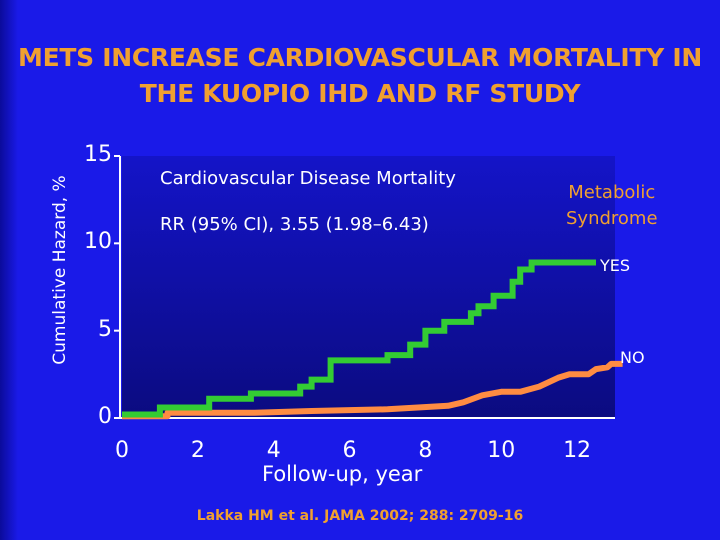  Describe the element at coordinates (360, 93) in the screenshot. I see `slide-title-line-2: THE KUOPIO IHD AND RF STUDY` at that location.